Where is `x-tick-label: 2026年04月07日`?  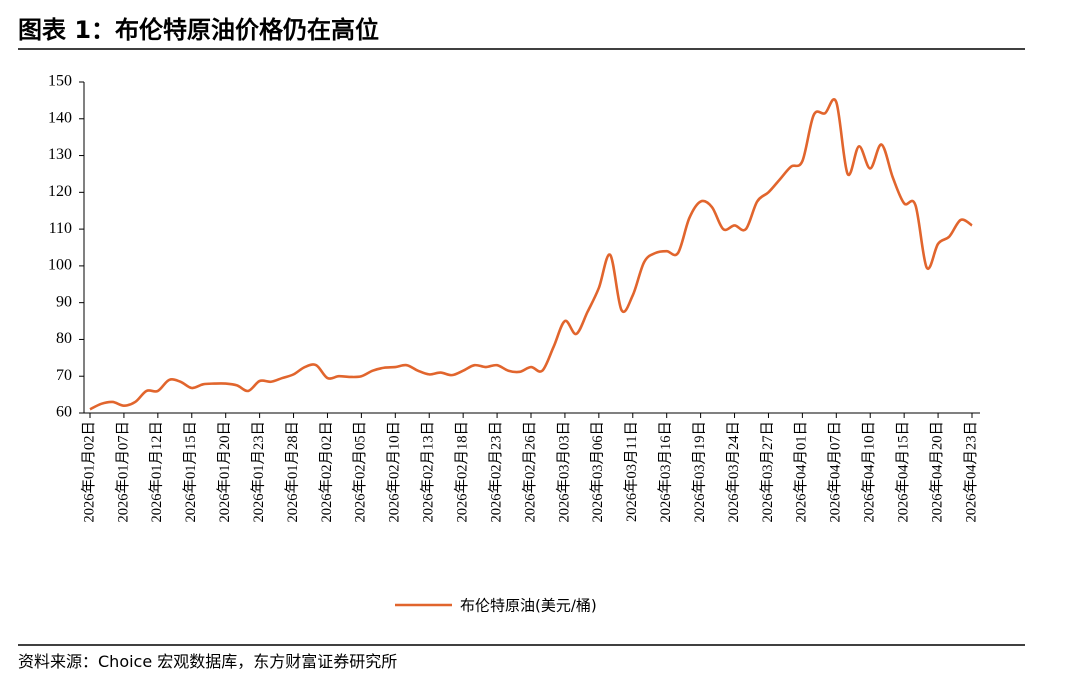
x-tick-label: 2026年04月07日 is located at coordinates (835, 472).